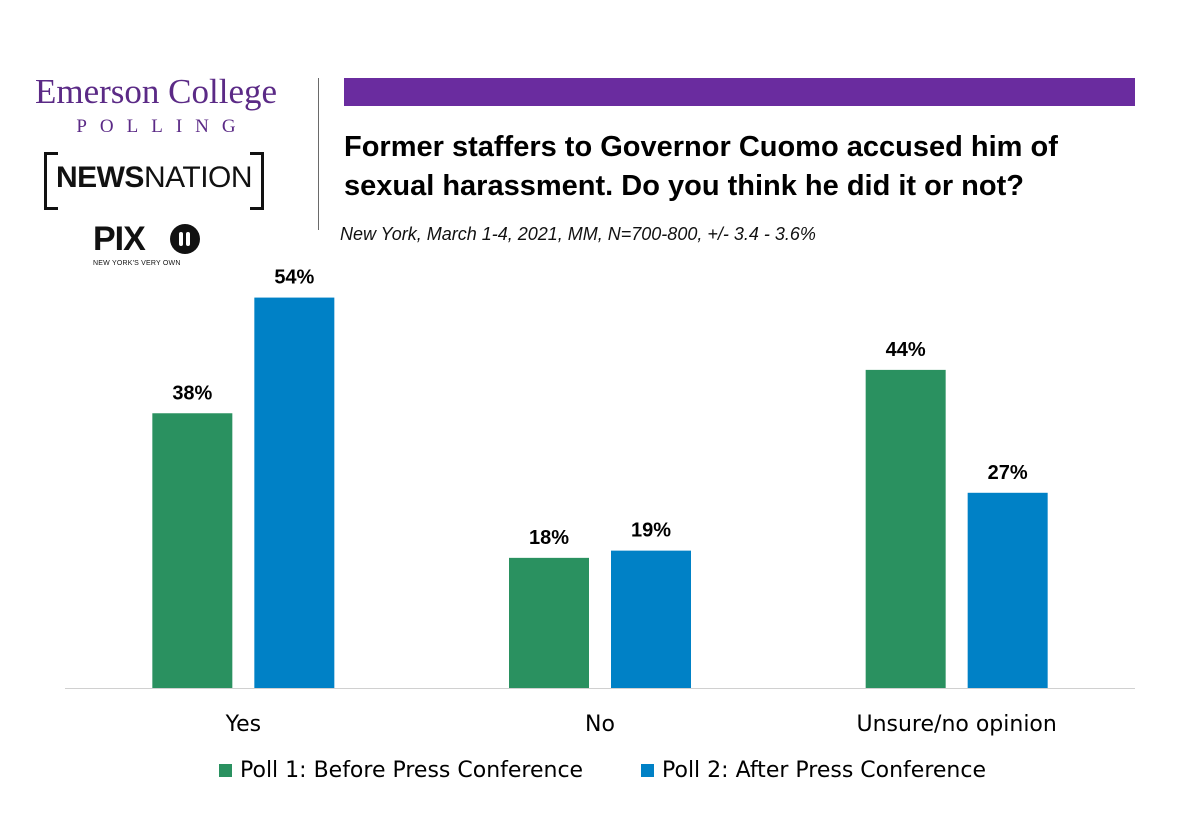 The image size is (1200, 831). Describe the element at coordinates (137, 263) in the screenshot. I see `pix-tagline: NEW YORK'S VERY OWN` at that location.